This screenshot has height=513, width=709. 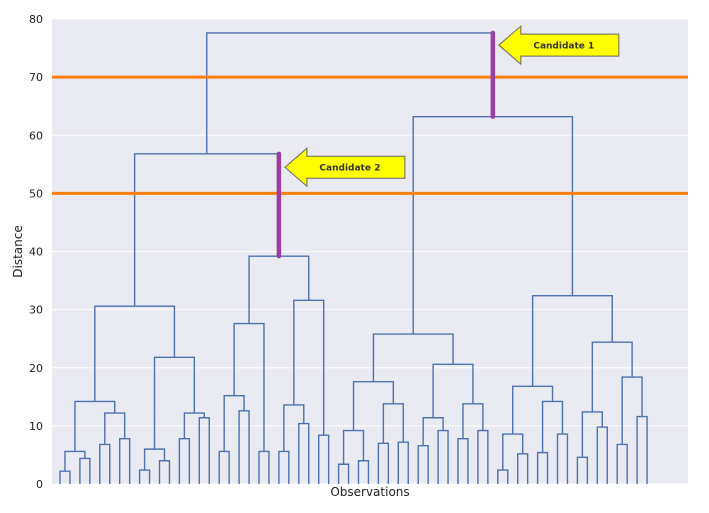 What do you see at coordinates (36, 77) in the screenshot?
I see `y-tick-label: 70` at bounding box center [36, 77].